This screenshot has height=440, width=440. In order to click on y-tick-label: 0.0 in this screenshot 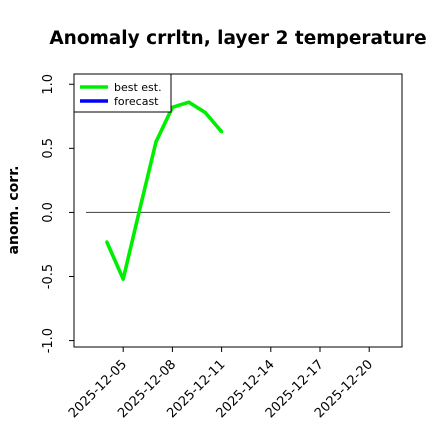, I will do `click(48, 212)`.